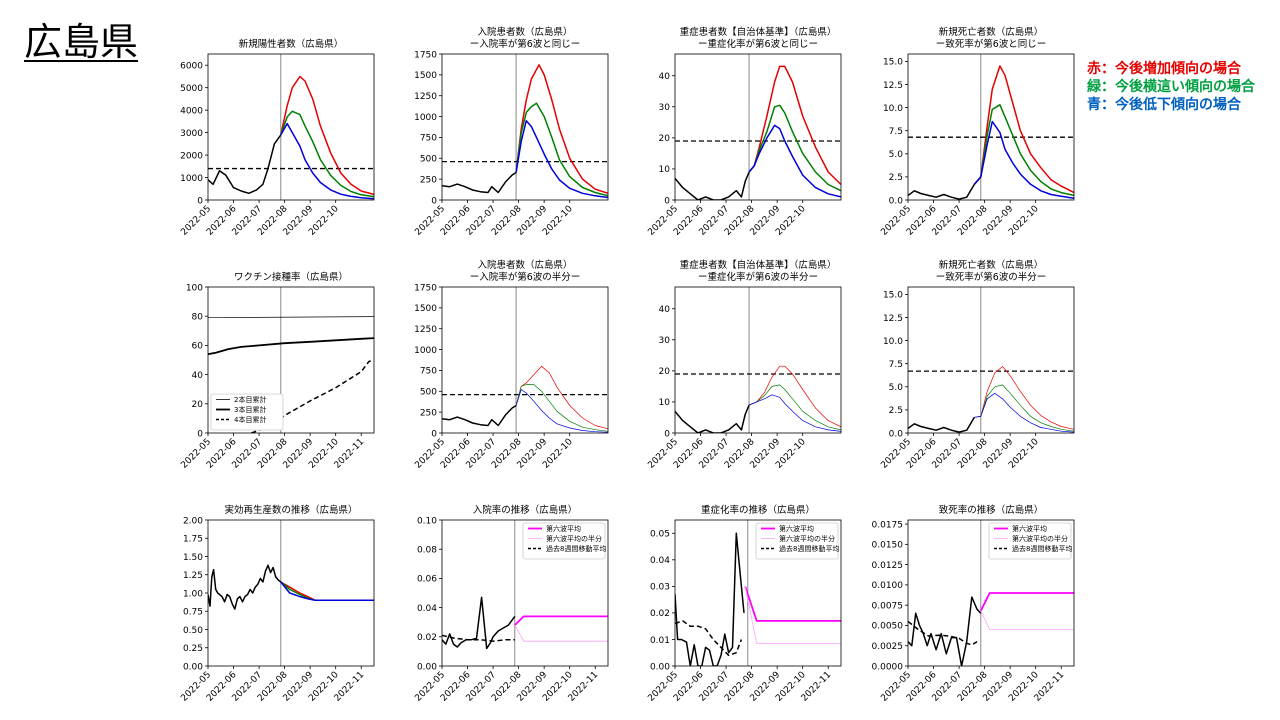  What do you see at coordinates (888, 566) in the screenshot?
I see `y-tick-label: 0.0125` at bounding box center [888, 566].